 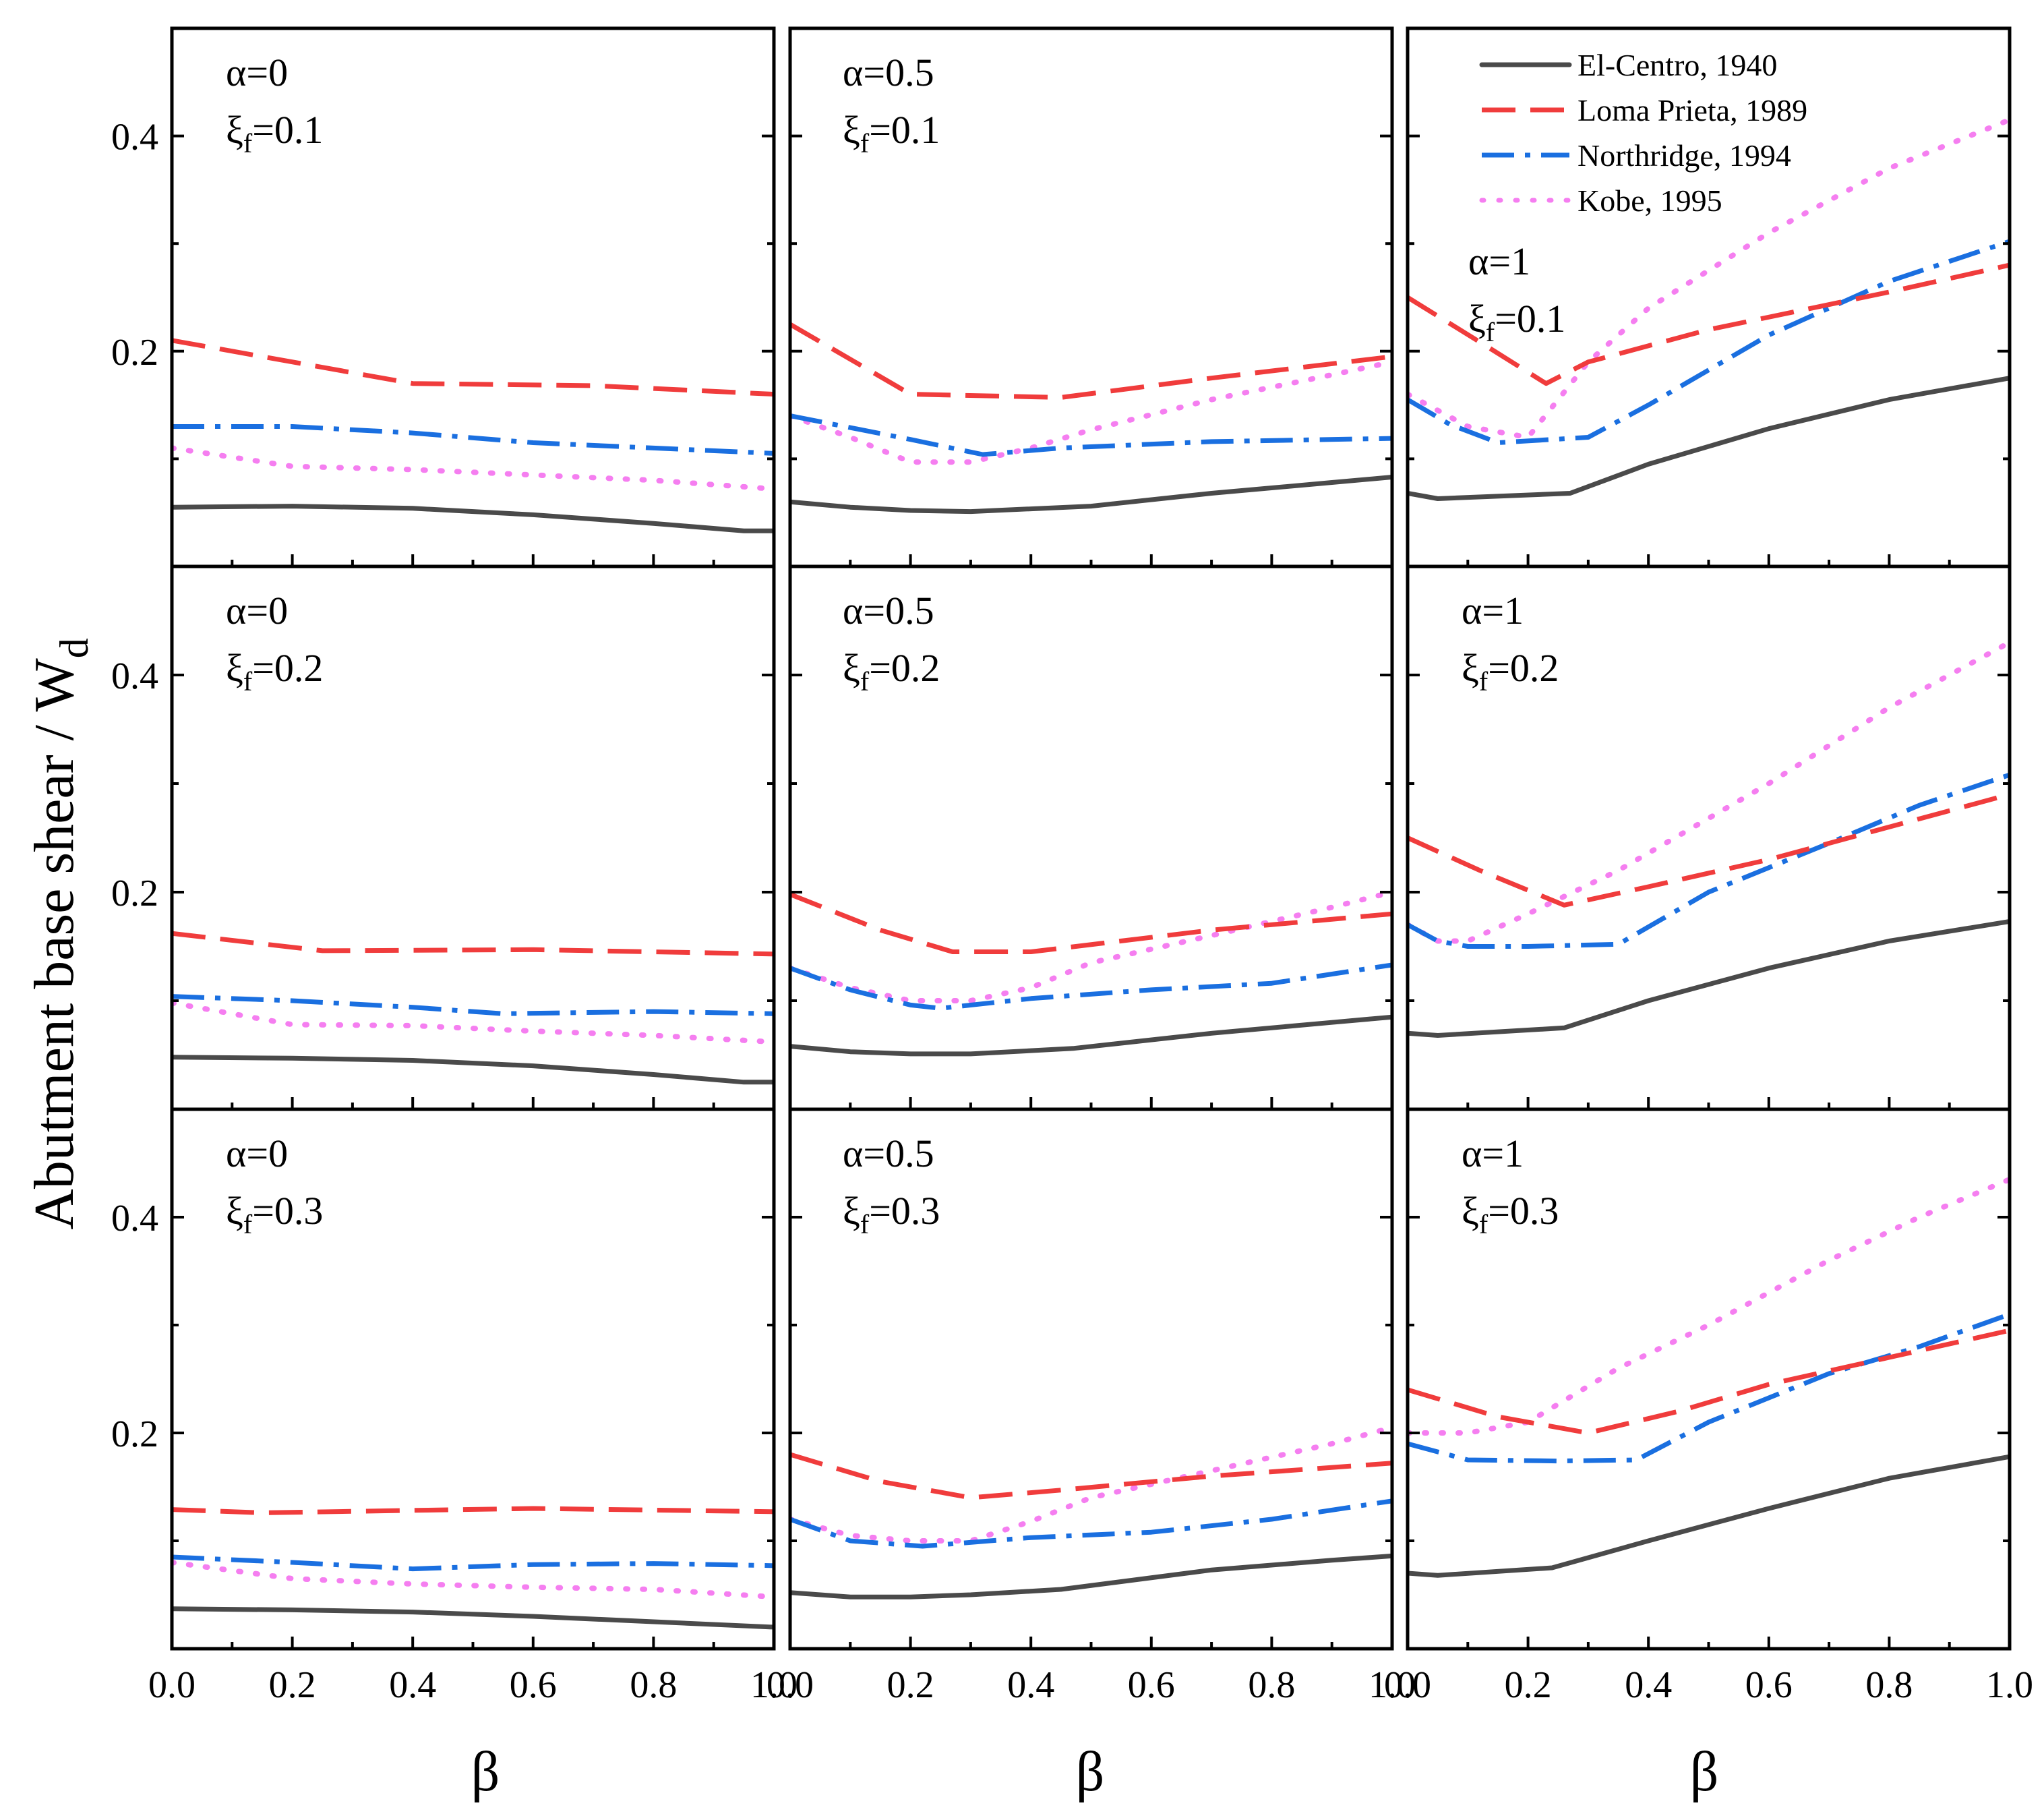 What do you see at coordinates (74, 648) in the screenshot?
I see `y-axis-label-subscript: d` at bounding box center [74, 648].